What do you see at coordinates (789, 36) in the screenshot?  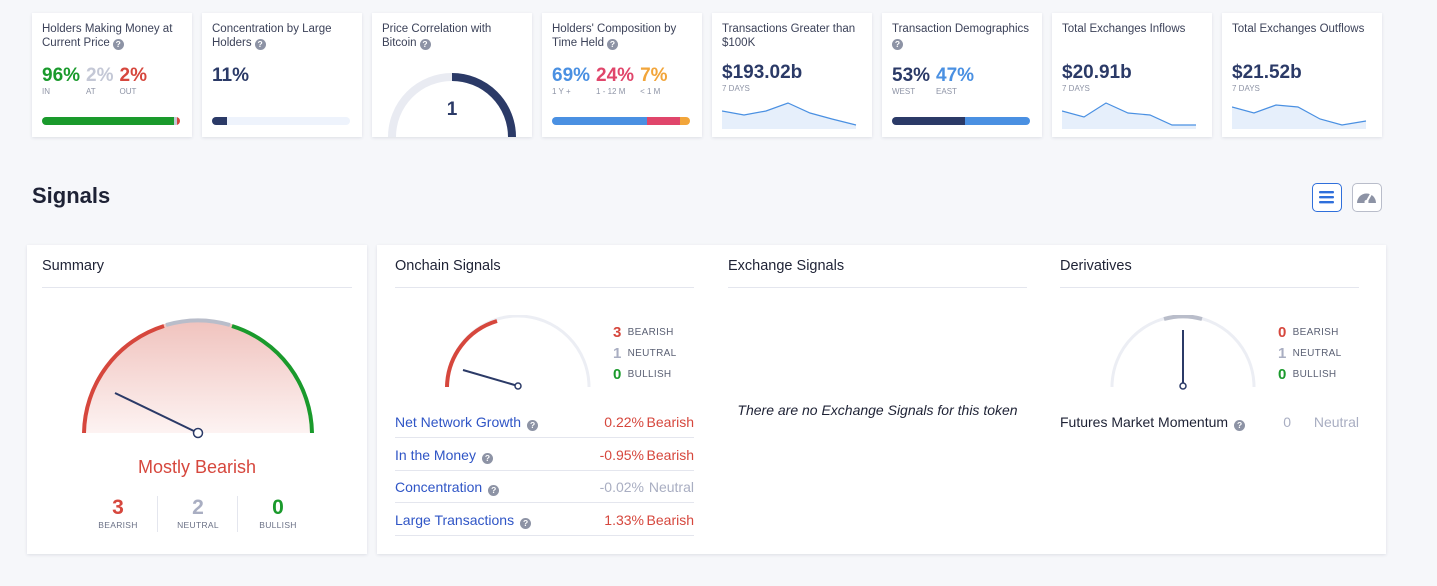 I see `metric-title: Transactions Greater than $100K` at bounding box center [789, 36].